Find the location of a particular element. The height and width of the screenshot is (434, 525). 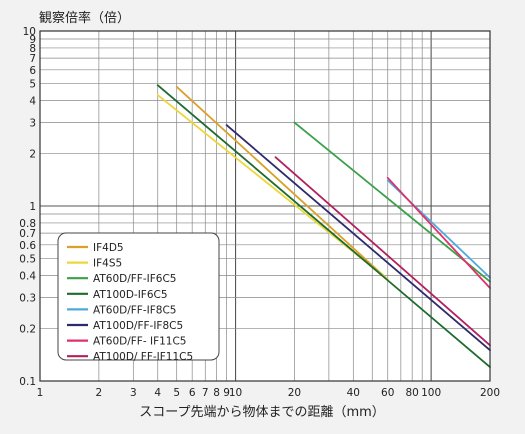

y-tick-label: 5 is located at coordinates (32, 85).